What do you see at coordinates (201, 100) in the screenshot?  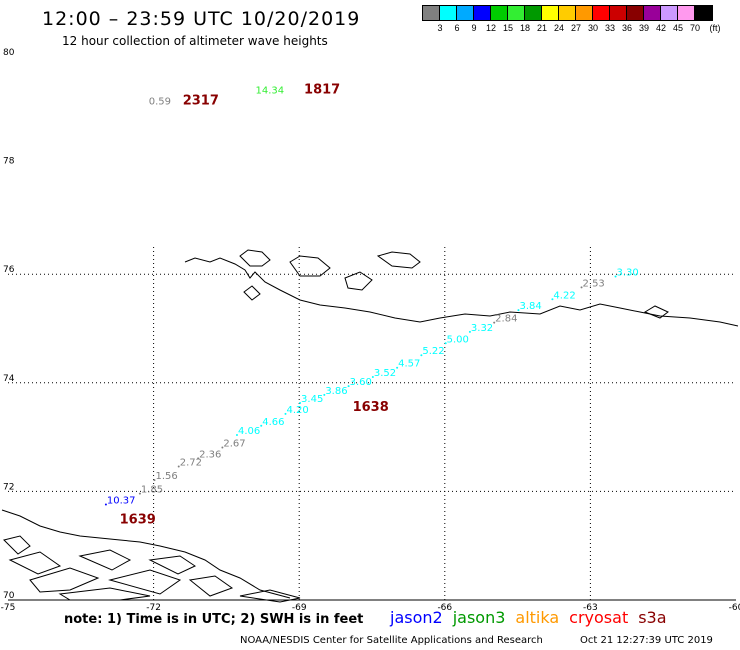 I see `time-annotation: 2317` at bounding box center [201, 100].